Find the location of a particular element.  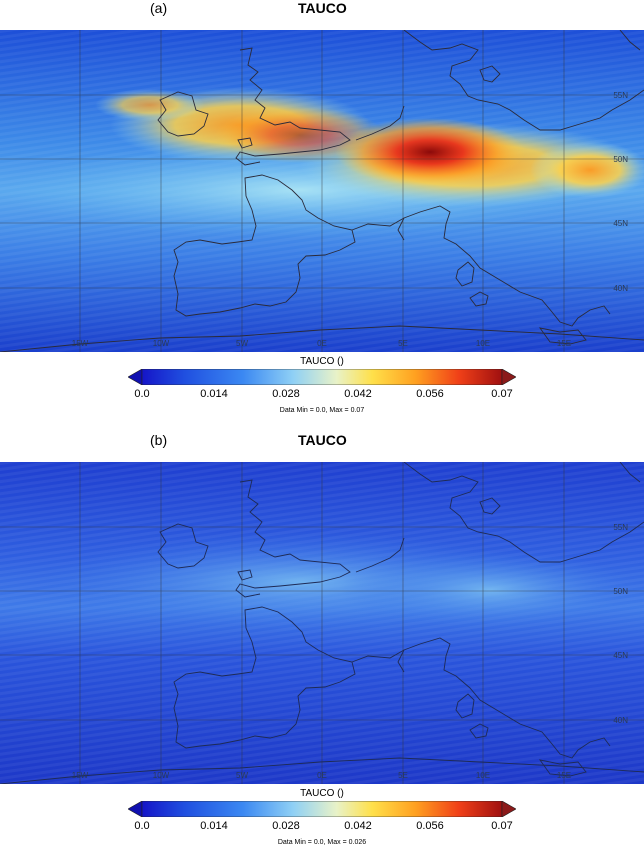

data-range-text: Data Min = 0.0, Max = 0.07 is located at coordinates (322, 410).